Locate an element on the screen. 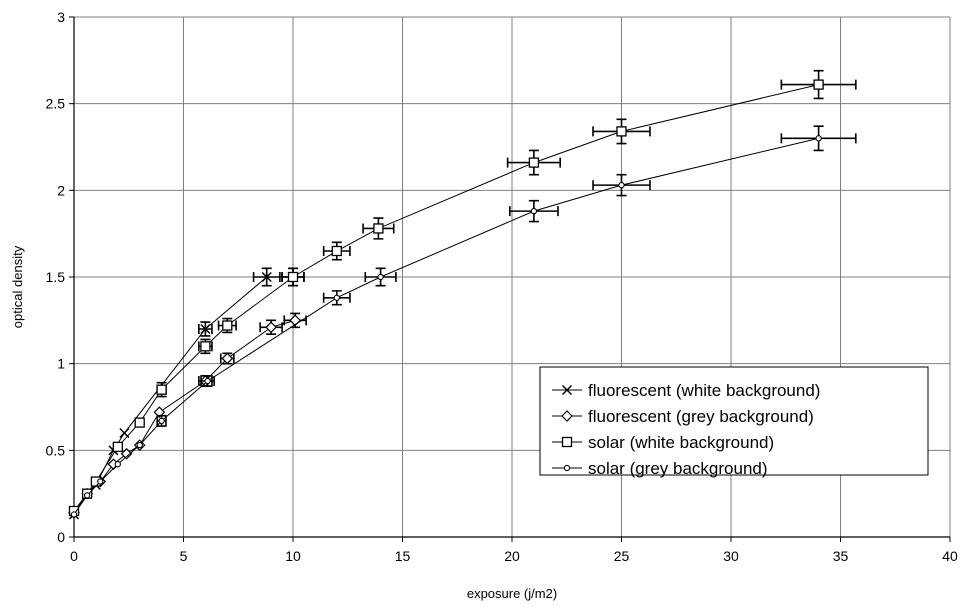  y-tick-label-2: 1 is located at coordinates (61, 364).